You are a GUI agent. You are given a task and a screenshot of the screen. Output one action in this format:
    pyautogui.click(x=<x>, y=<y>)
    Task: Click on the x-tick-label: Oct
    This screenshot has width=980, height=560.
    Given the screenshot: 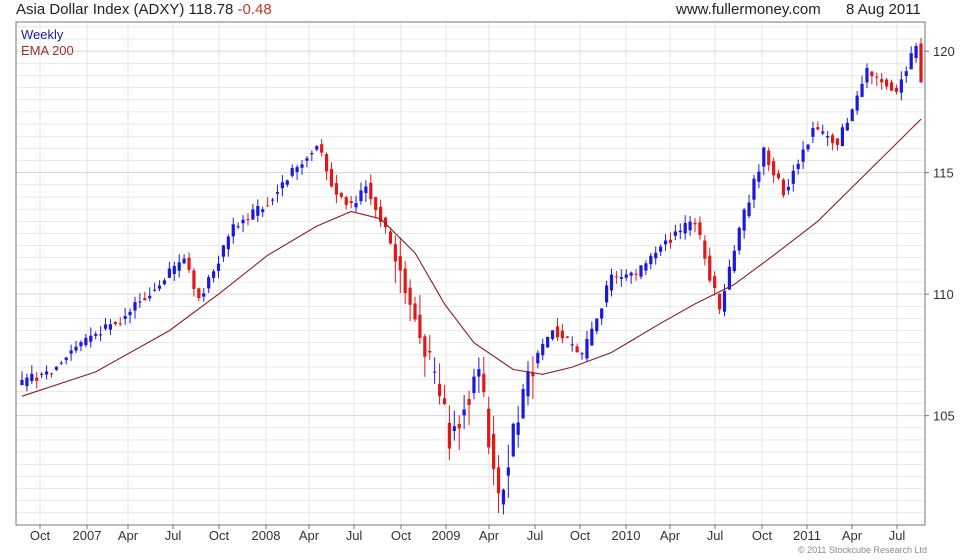 What is the action you would take?
    pyautogui.click(x=219, y=535)
    